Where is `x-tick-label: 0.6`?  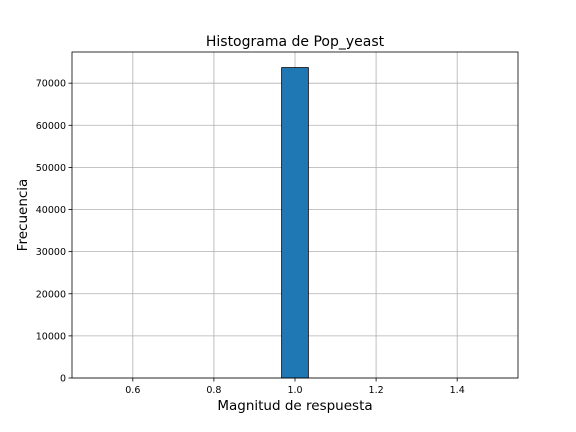 x-tick-label: 0.6 is located at coordinates (132, 390).